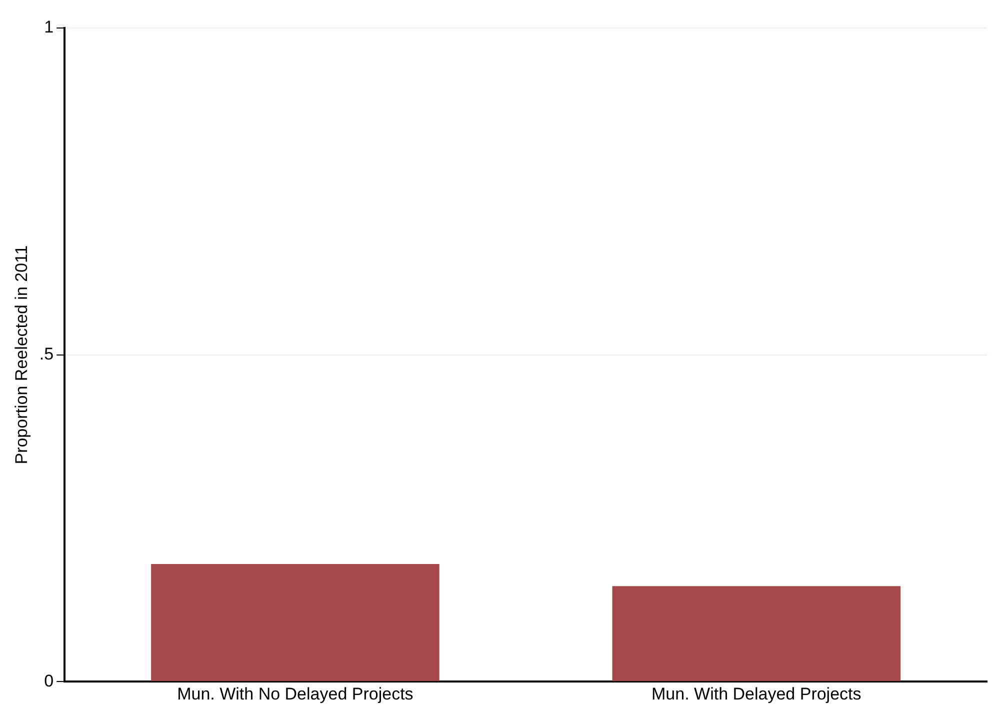 Image resolution: width=997 pixels, height=716 pixels. What do you see at coordinates (757, 694) in the screenshot?
I see `x-tick-label: Mun. With Delayed Projects` at bounding box center [757, 694].